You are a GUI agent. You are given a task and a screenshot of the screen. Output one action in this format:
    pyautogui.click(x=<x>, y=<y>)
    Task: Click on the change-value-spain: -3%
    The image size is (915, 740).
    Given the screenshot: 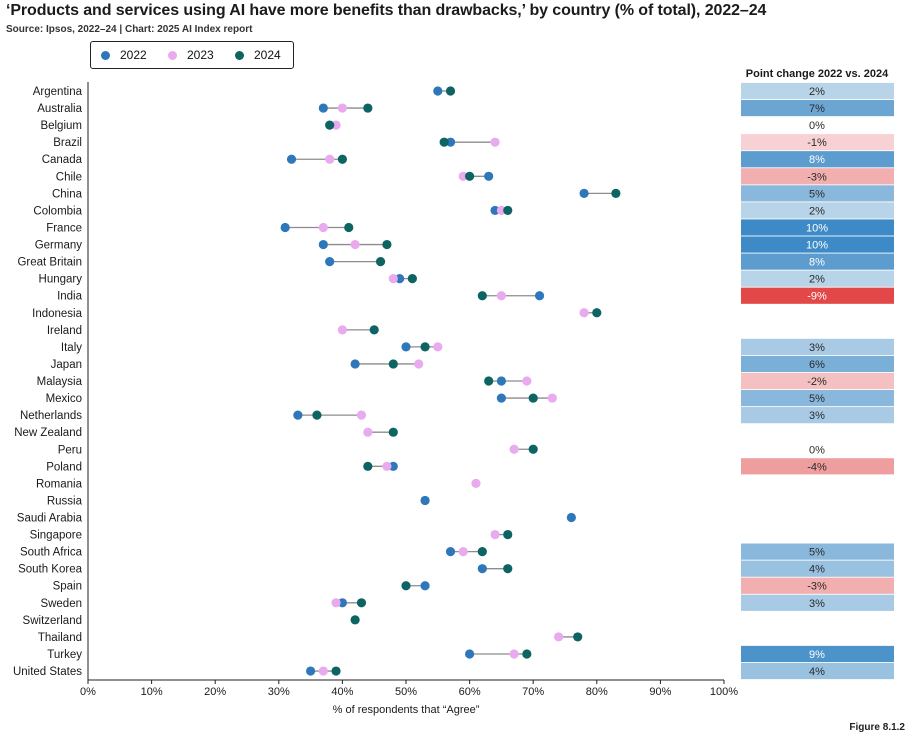 What is the action you would take?
    pyautogui.click(x=817, y=587)
    